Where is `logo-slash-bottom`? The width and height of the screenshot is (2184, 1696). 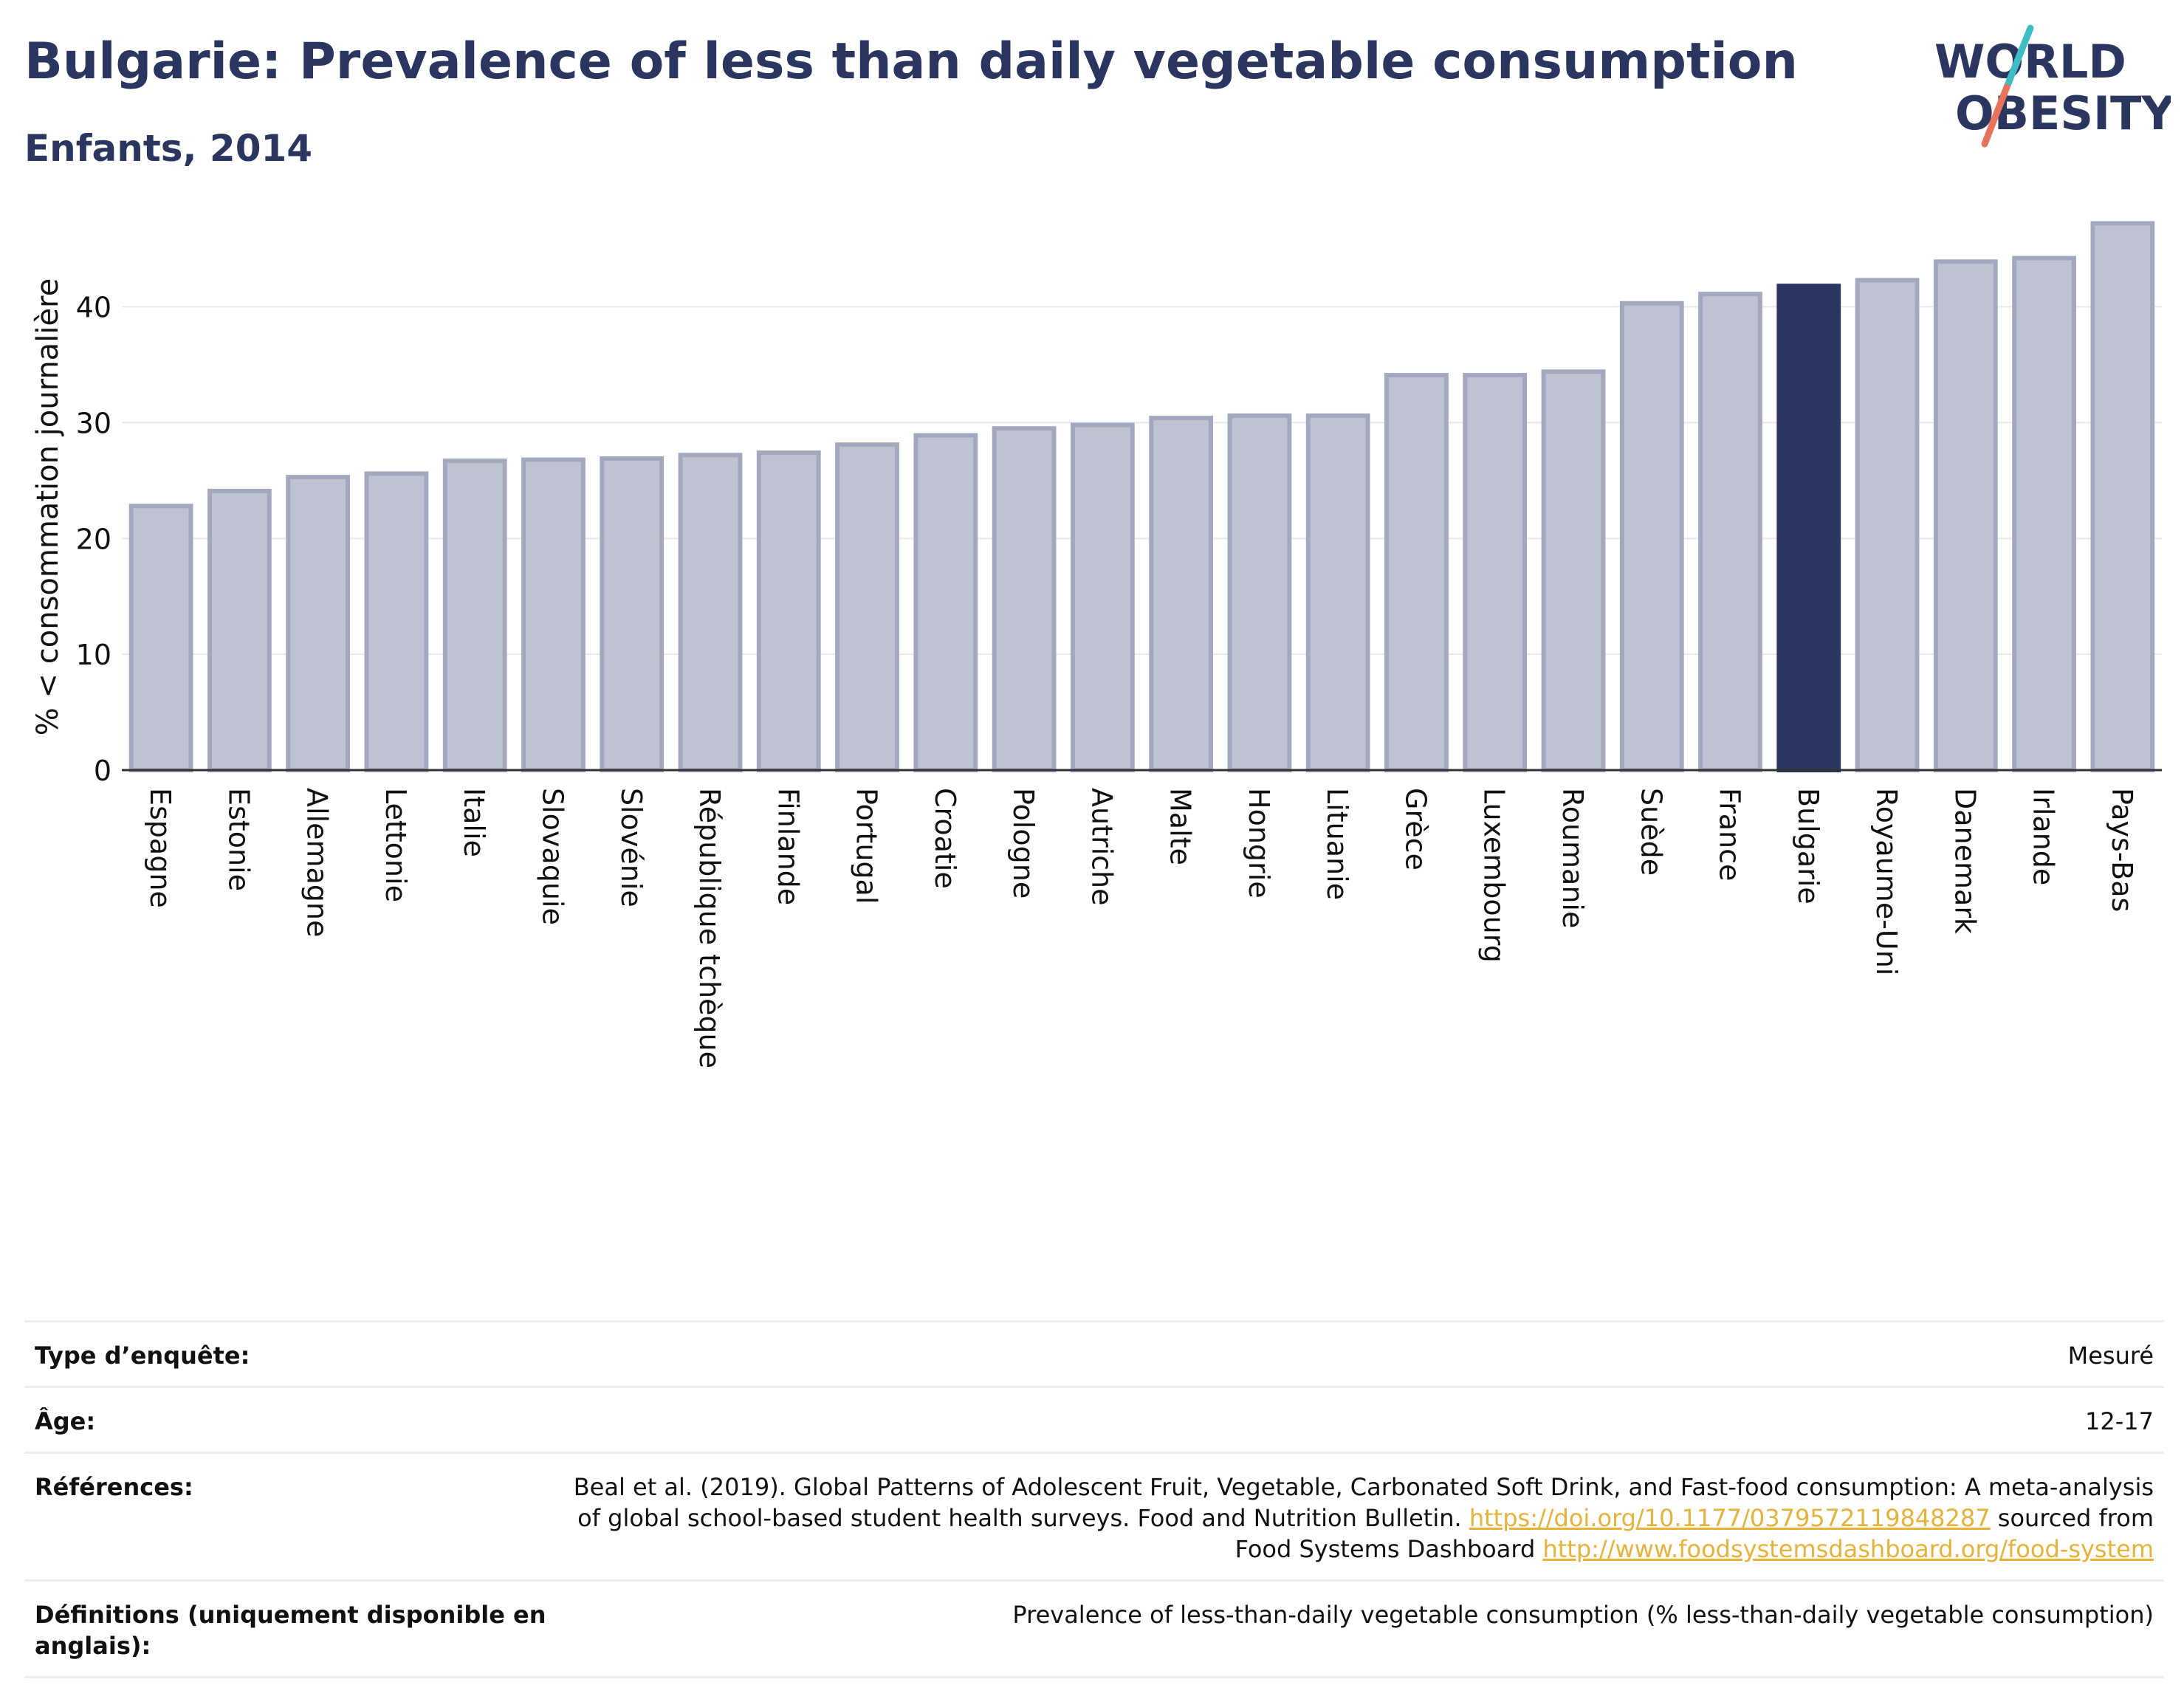
logo-slash-bottom is located at coordinates (1996, 116).